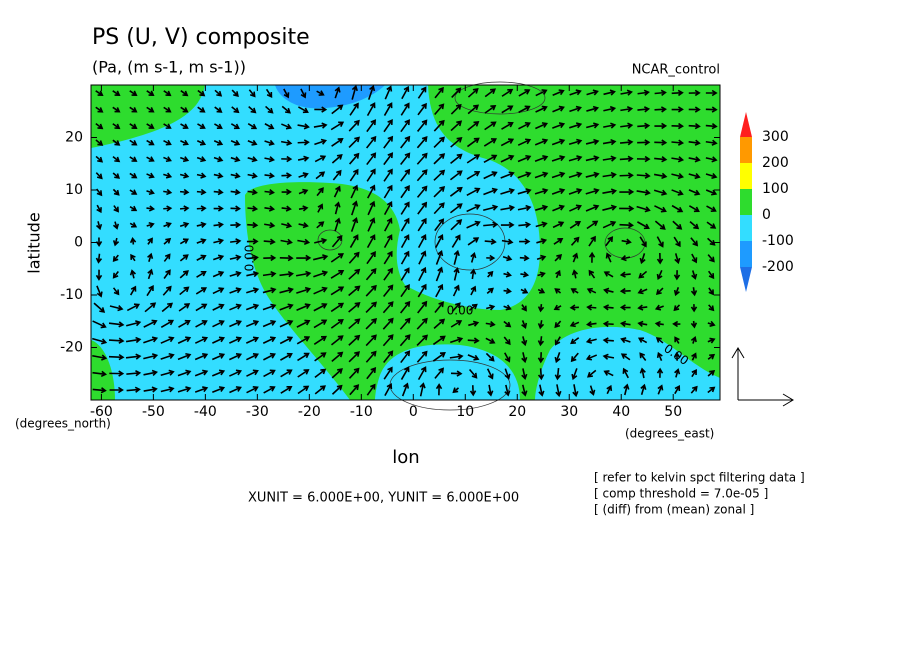  What do you see at coordinates (517, 412) in the screenshot?
I see `x-tick-label: 20` at bounding box center [517, 412].